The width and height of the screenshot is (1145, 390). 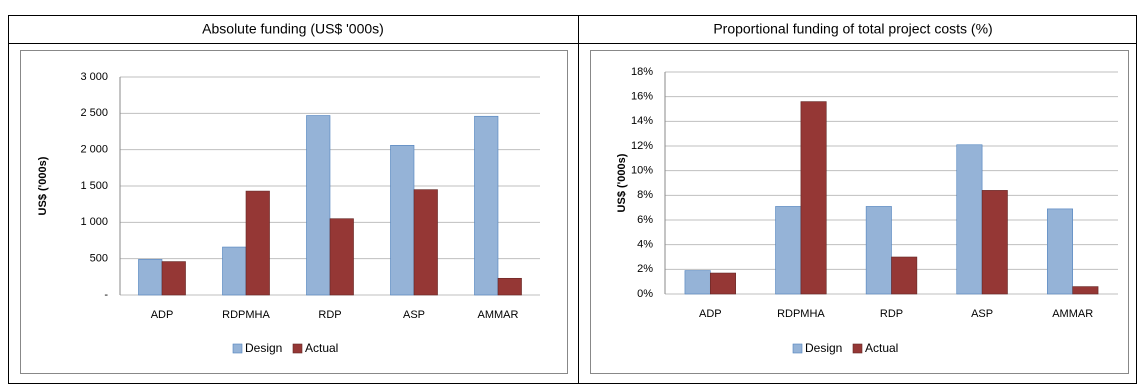 What do you see at coordinates (645, 269) in the screenshot?
I see `y-tick-label: 2%` at bounding box center [645, 269].